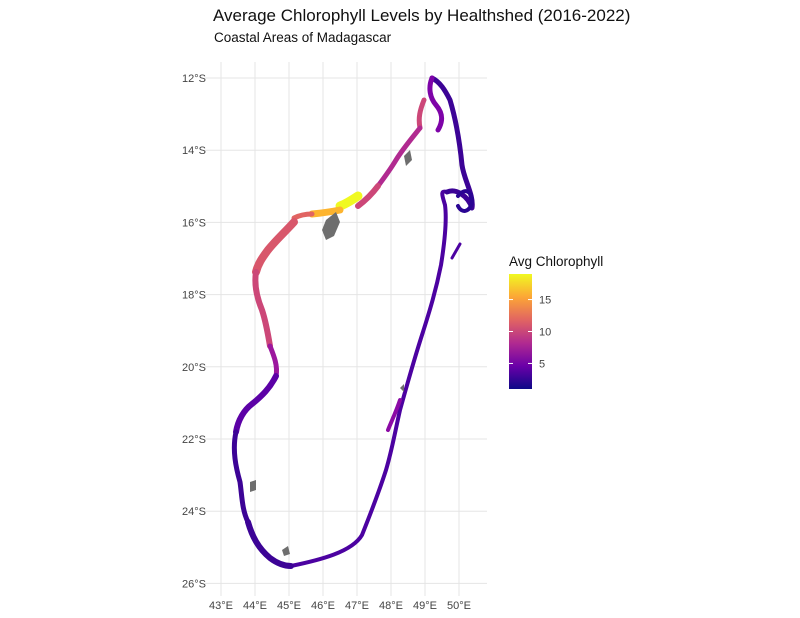 The width and height of the screenshot is (800, 618). Describe the element at coordinates (255, 606) in the screenshot. I see `x-tick-label: 44°E` at that location.